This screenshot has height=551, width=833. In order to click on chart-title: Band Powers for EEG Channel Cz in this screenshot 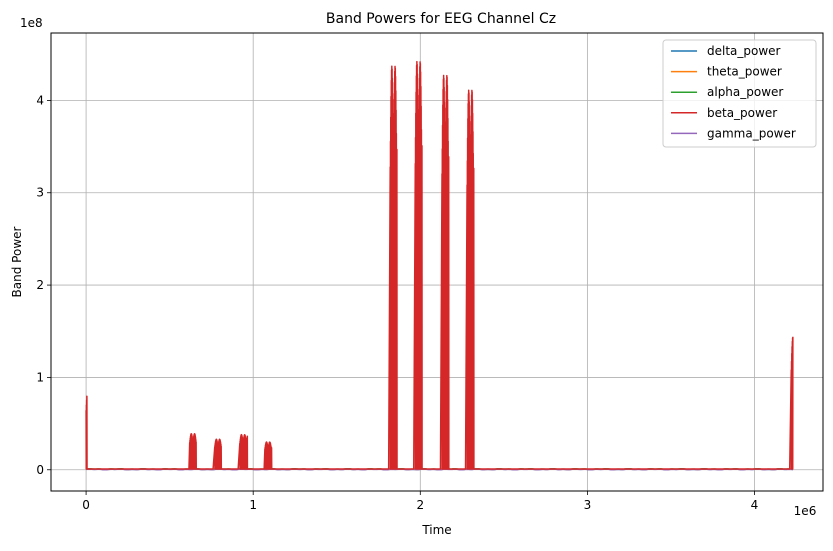, I will do `click(441, 19)`.